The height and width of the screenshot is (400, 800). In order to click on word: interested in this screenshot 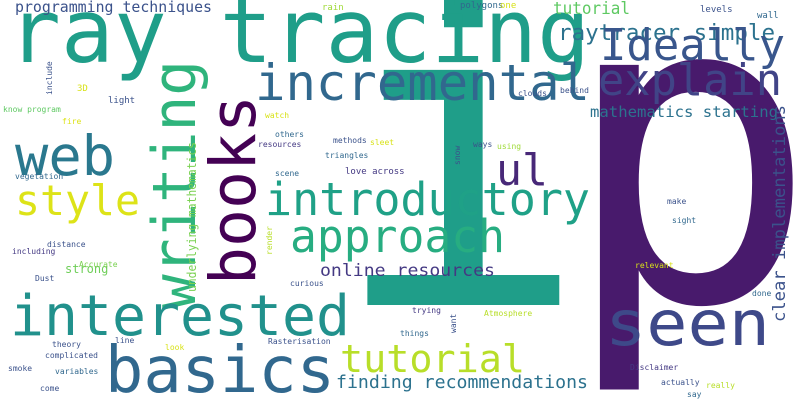, I will do `click(180, 316)`.